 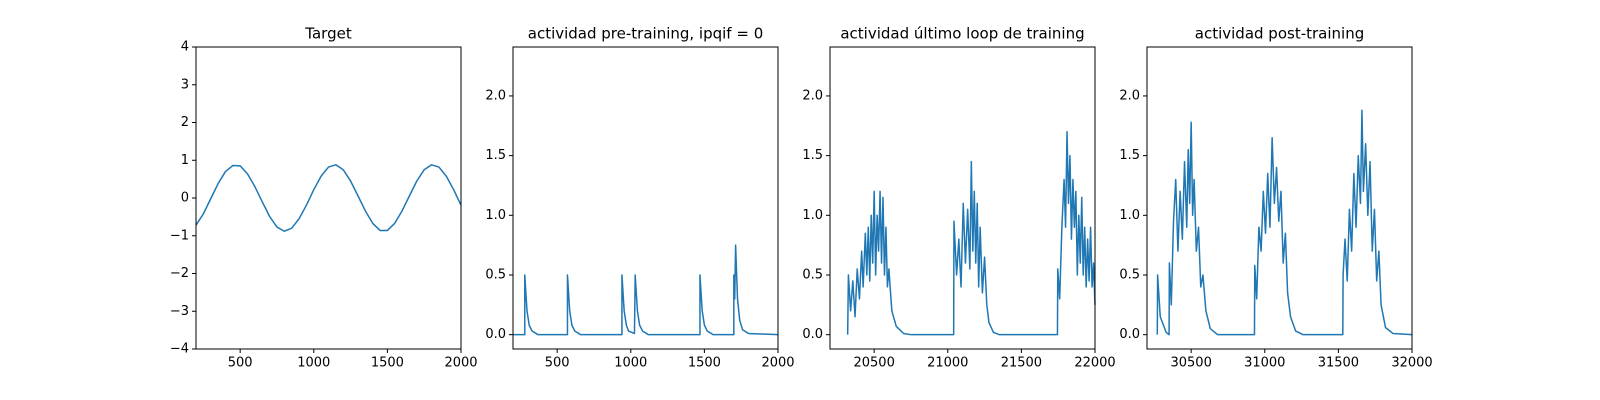 What do you see at coordinates (179, 235) in the screenshot?
I see `y-tick-label: −1` at bounding box center [179, 235].